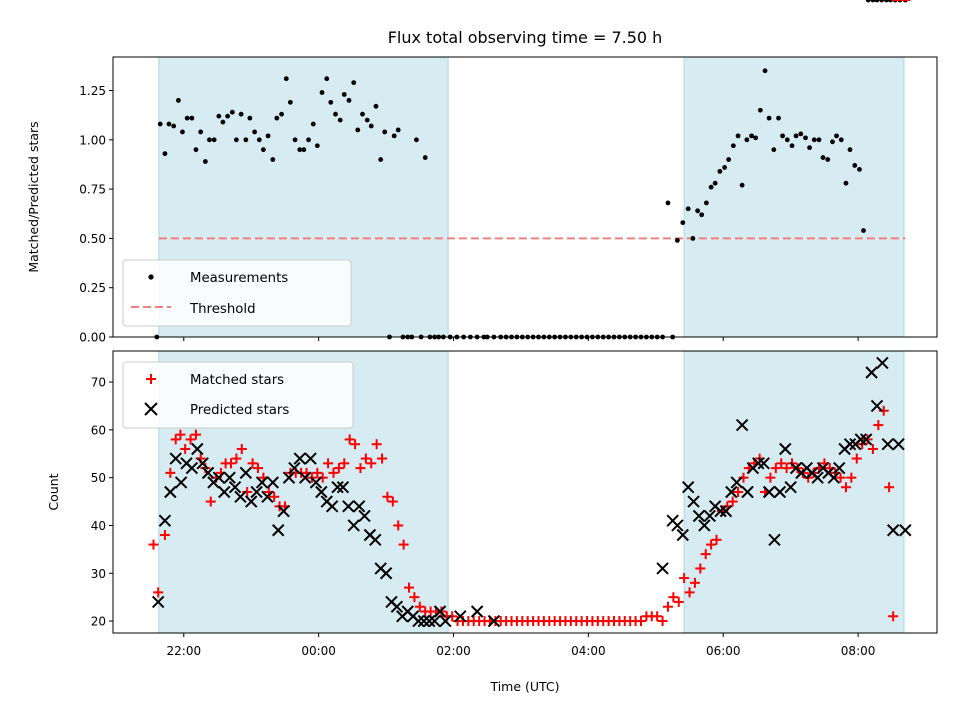  Describe the element at coordinates (524, 686) in the screenshot. I see `x-axis-label: Time (UTC)` at that location.